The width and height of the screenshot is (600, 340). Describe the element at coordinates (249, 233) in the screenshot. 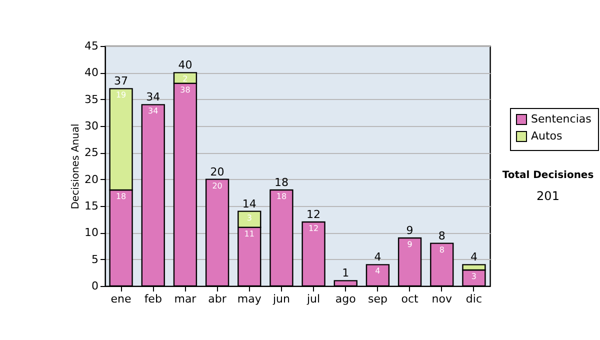

I see `data-label: 11` at that location.